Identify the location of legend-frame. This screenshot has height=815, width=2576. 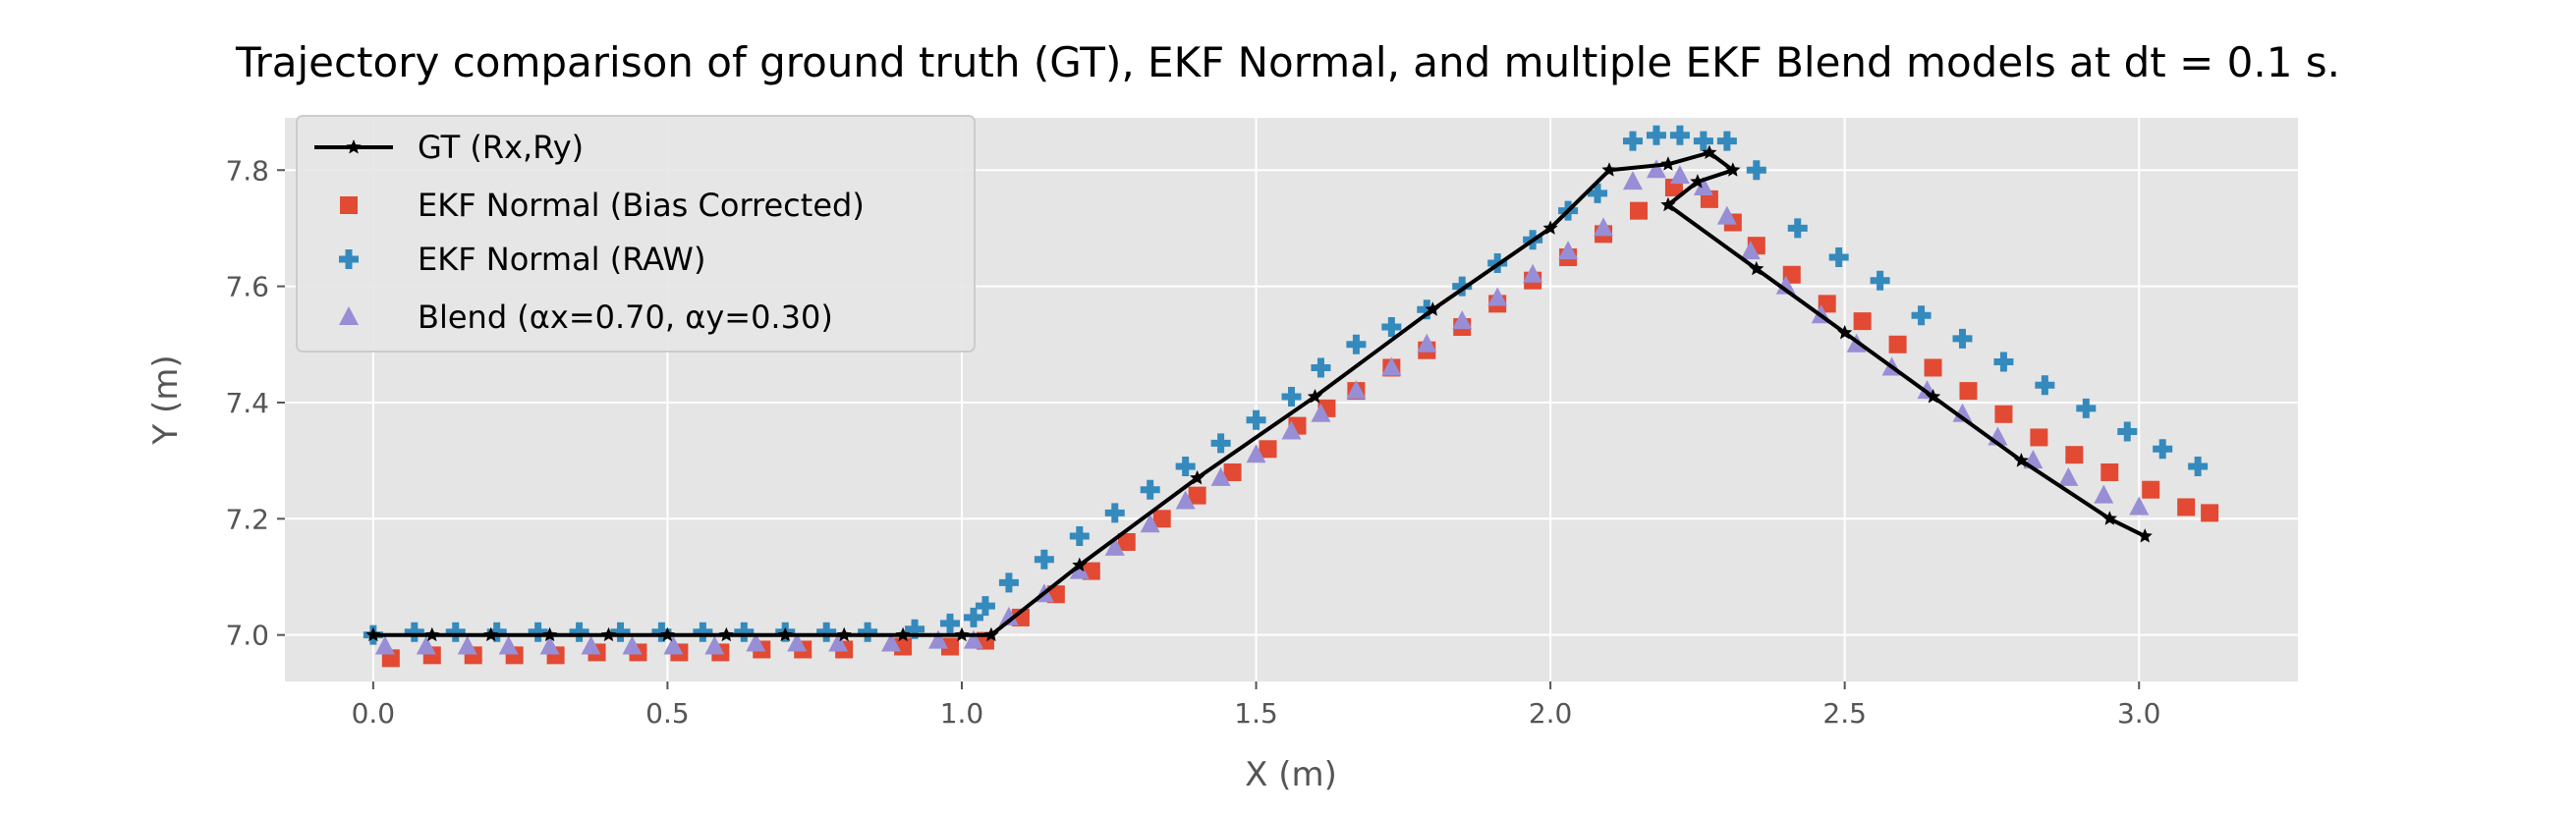
(636, 234).